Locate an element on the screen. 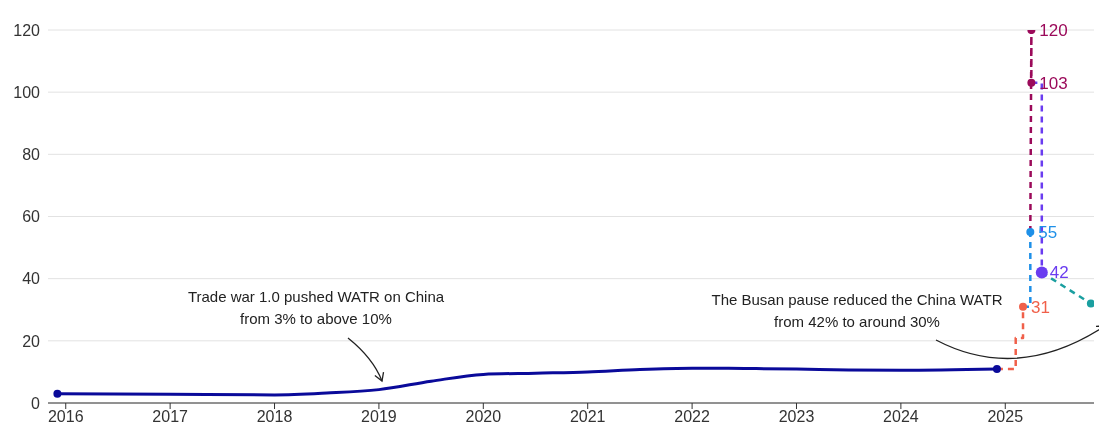 This screenshot has height=441, width=1107. y-tick-label: 60 is located at coordinates (31, 217).